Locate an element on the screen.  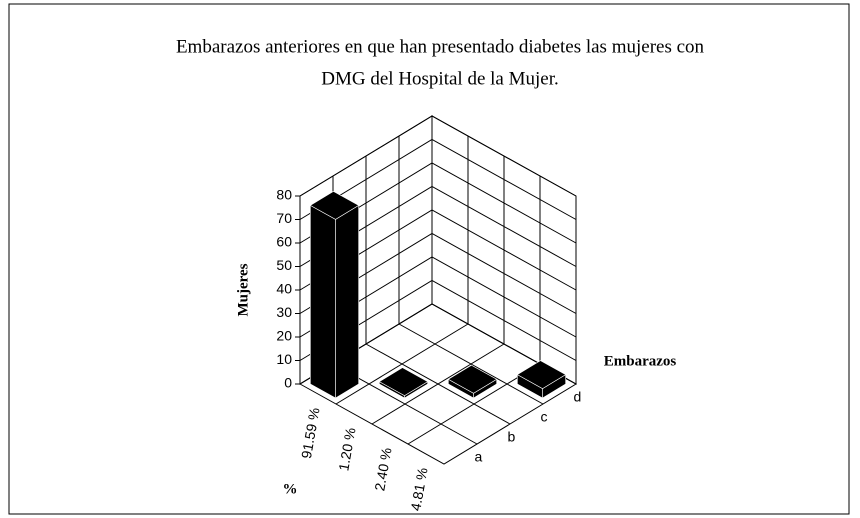
x-tick-label: 1.20 % is located at coordinates (346, 449).